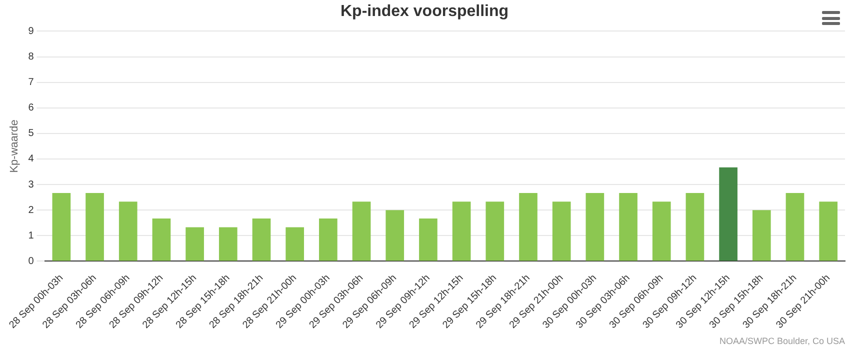  I want to click on y-tick-label: 2, so click(31, 210).